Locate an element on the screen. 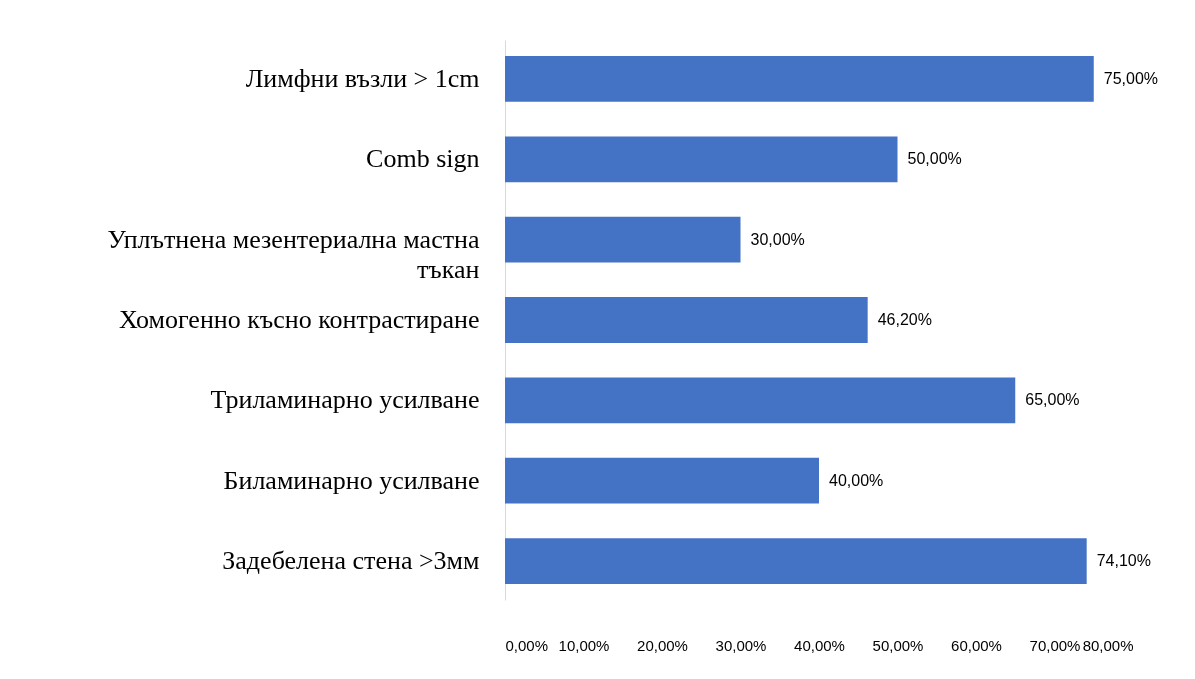  y-tick-label: Задебелена стена >3мм is located at coordinates (351, 561).